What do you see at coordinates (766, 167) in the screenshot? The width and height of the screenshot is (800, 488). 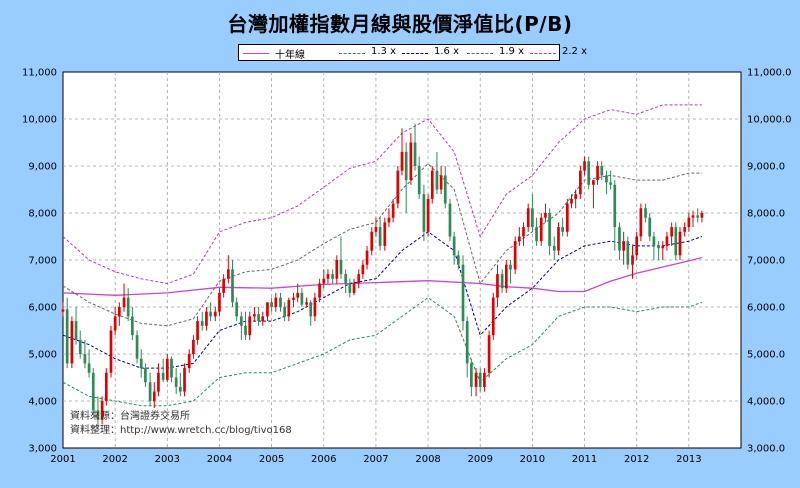 I see `y-tick-right: 9,000.0` at bounding box center [766, 167].